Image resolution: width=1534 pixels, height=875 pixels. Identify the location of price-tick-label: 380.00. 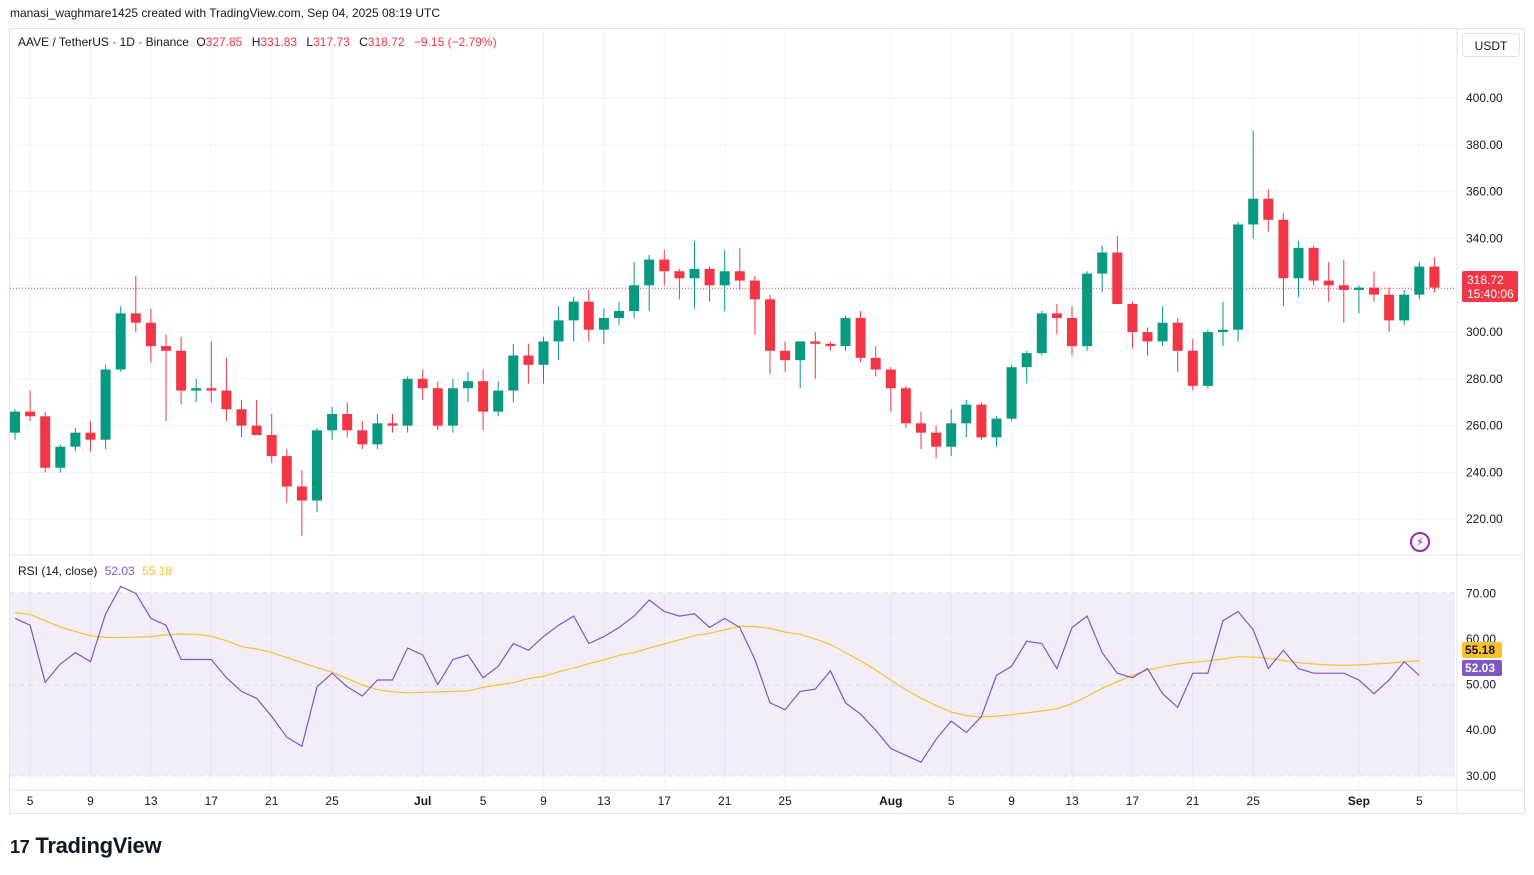
(1484, 145).